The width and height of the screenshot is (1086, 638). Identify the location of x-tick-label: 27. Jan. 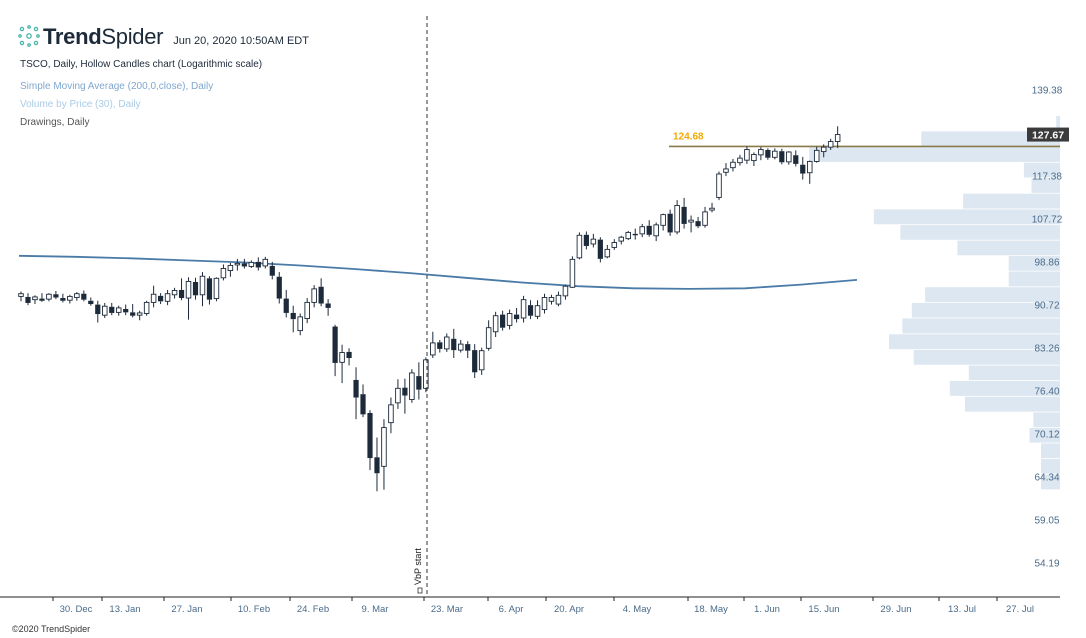
(186, 609).